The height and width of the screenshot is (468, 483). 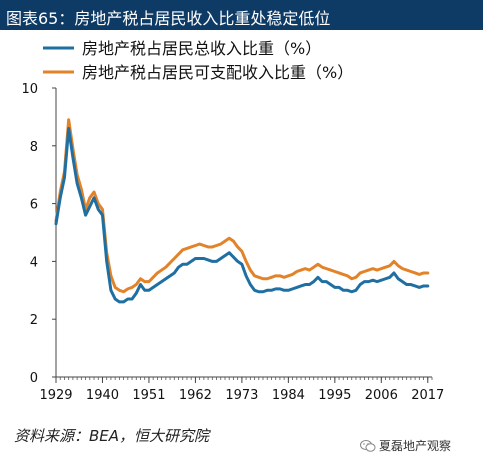 What do you see at coordinates (102, 395) in the screenshot?
I see `x-tick-label: 1940` at bounding box center [102, 395].